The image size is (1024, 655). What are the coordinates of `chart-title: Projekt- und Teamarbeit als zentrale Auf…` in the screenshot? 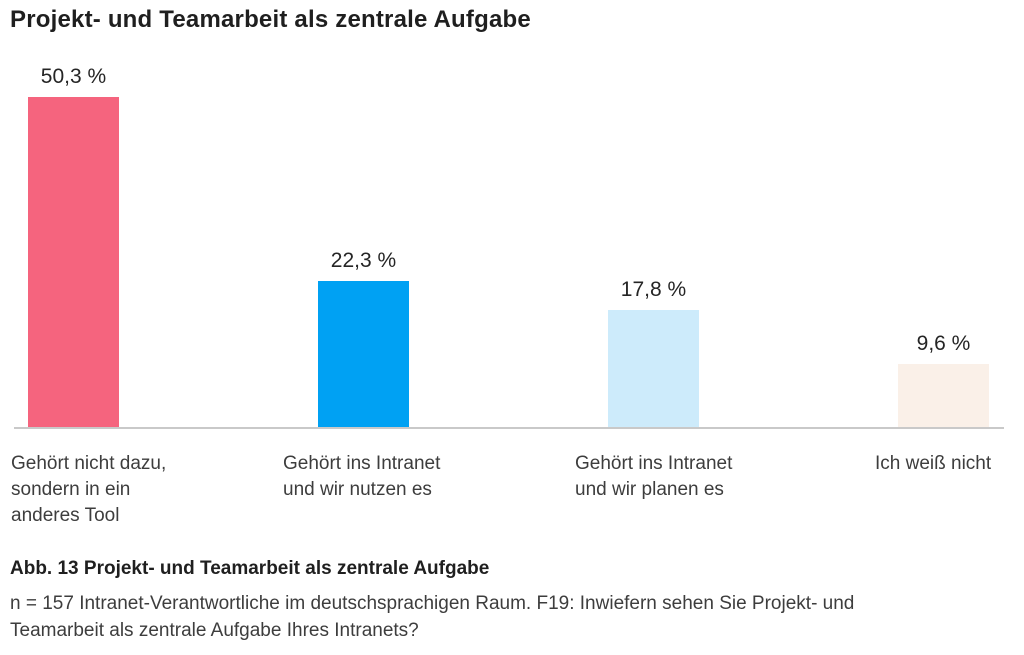 It's located at (270, 19).